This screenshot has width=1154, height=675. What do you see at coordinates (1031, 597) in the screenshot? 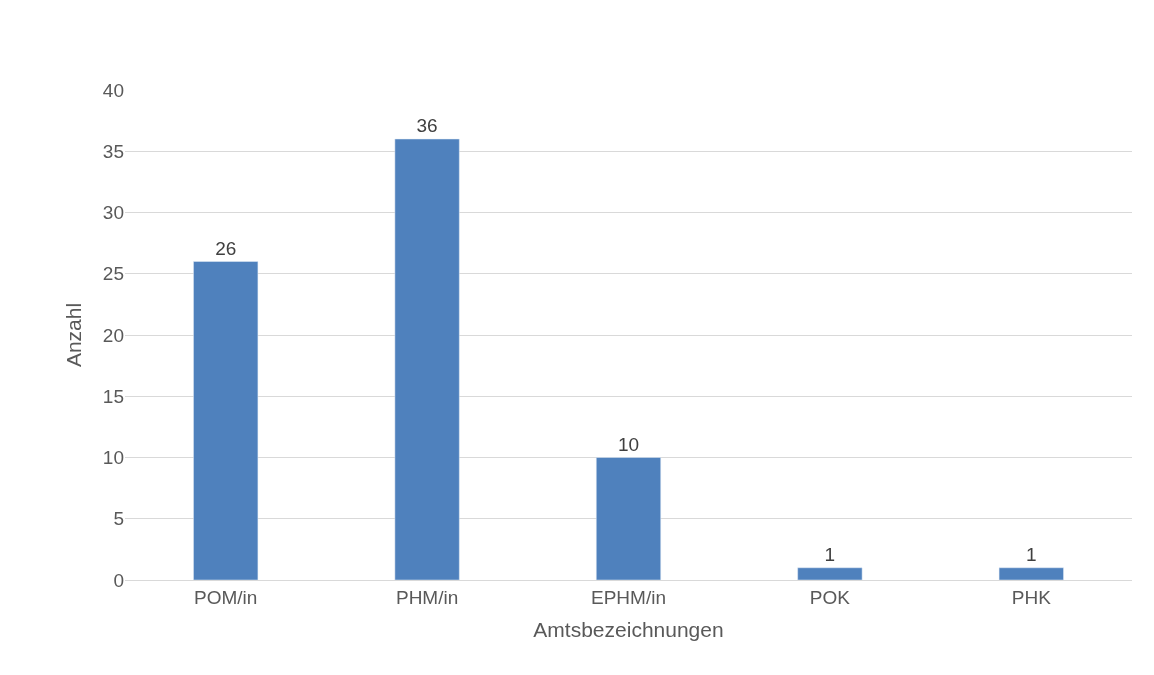
I see `x-tick-label: PHK` at bounding box center [1031, 597].